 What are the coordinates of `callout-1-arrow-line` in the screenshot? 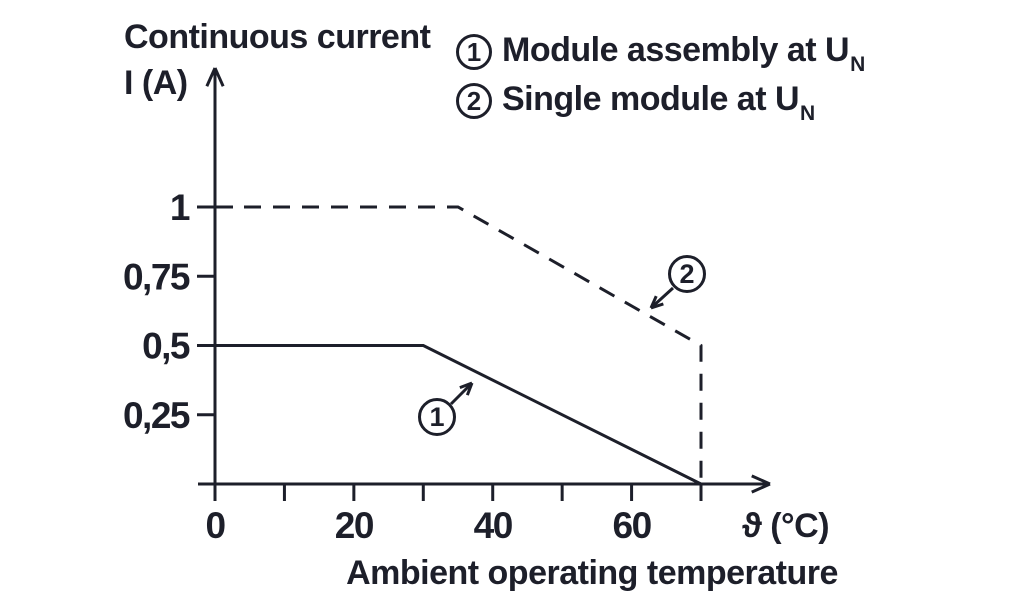 It's located at (461, 393).